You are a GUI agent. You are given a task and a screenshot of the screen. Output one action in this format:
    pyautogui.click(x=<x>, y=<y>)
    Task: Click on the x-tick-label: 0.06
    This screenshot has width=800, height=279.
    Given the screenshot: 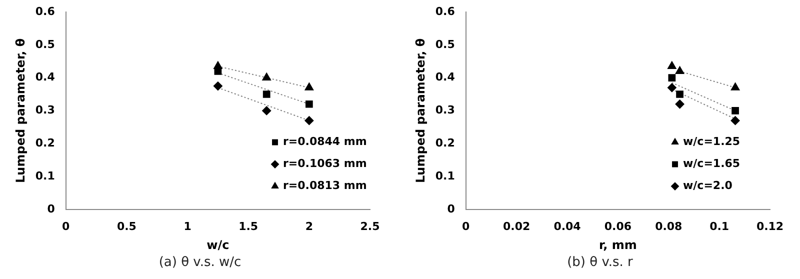 What is the action you would take?
    pyautogui.click(x=618, y=226)
    